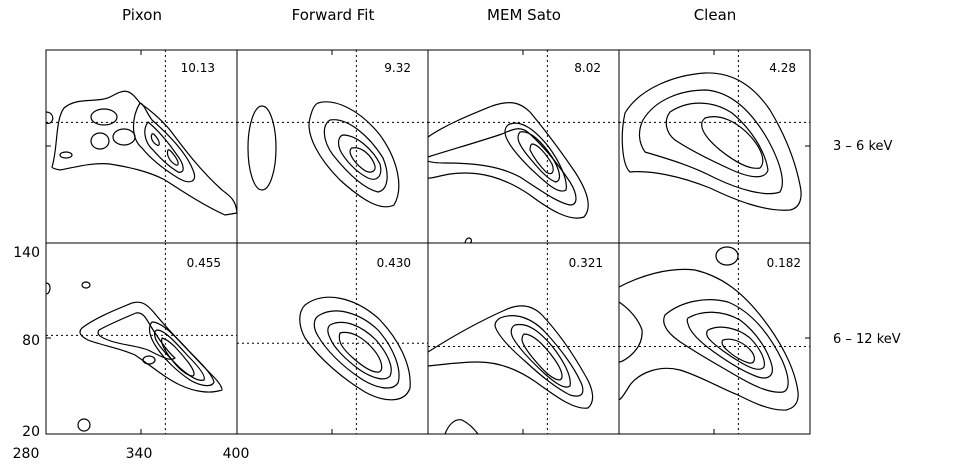 Image resolution: width=955 pixels, height=464 pixels. Describe the element at coordinates (394, 263) in the screenshot. I see `panel-value-r1-c1: 0.430` at that location.